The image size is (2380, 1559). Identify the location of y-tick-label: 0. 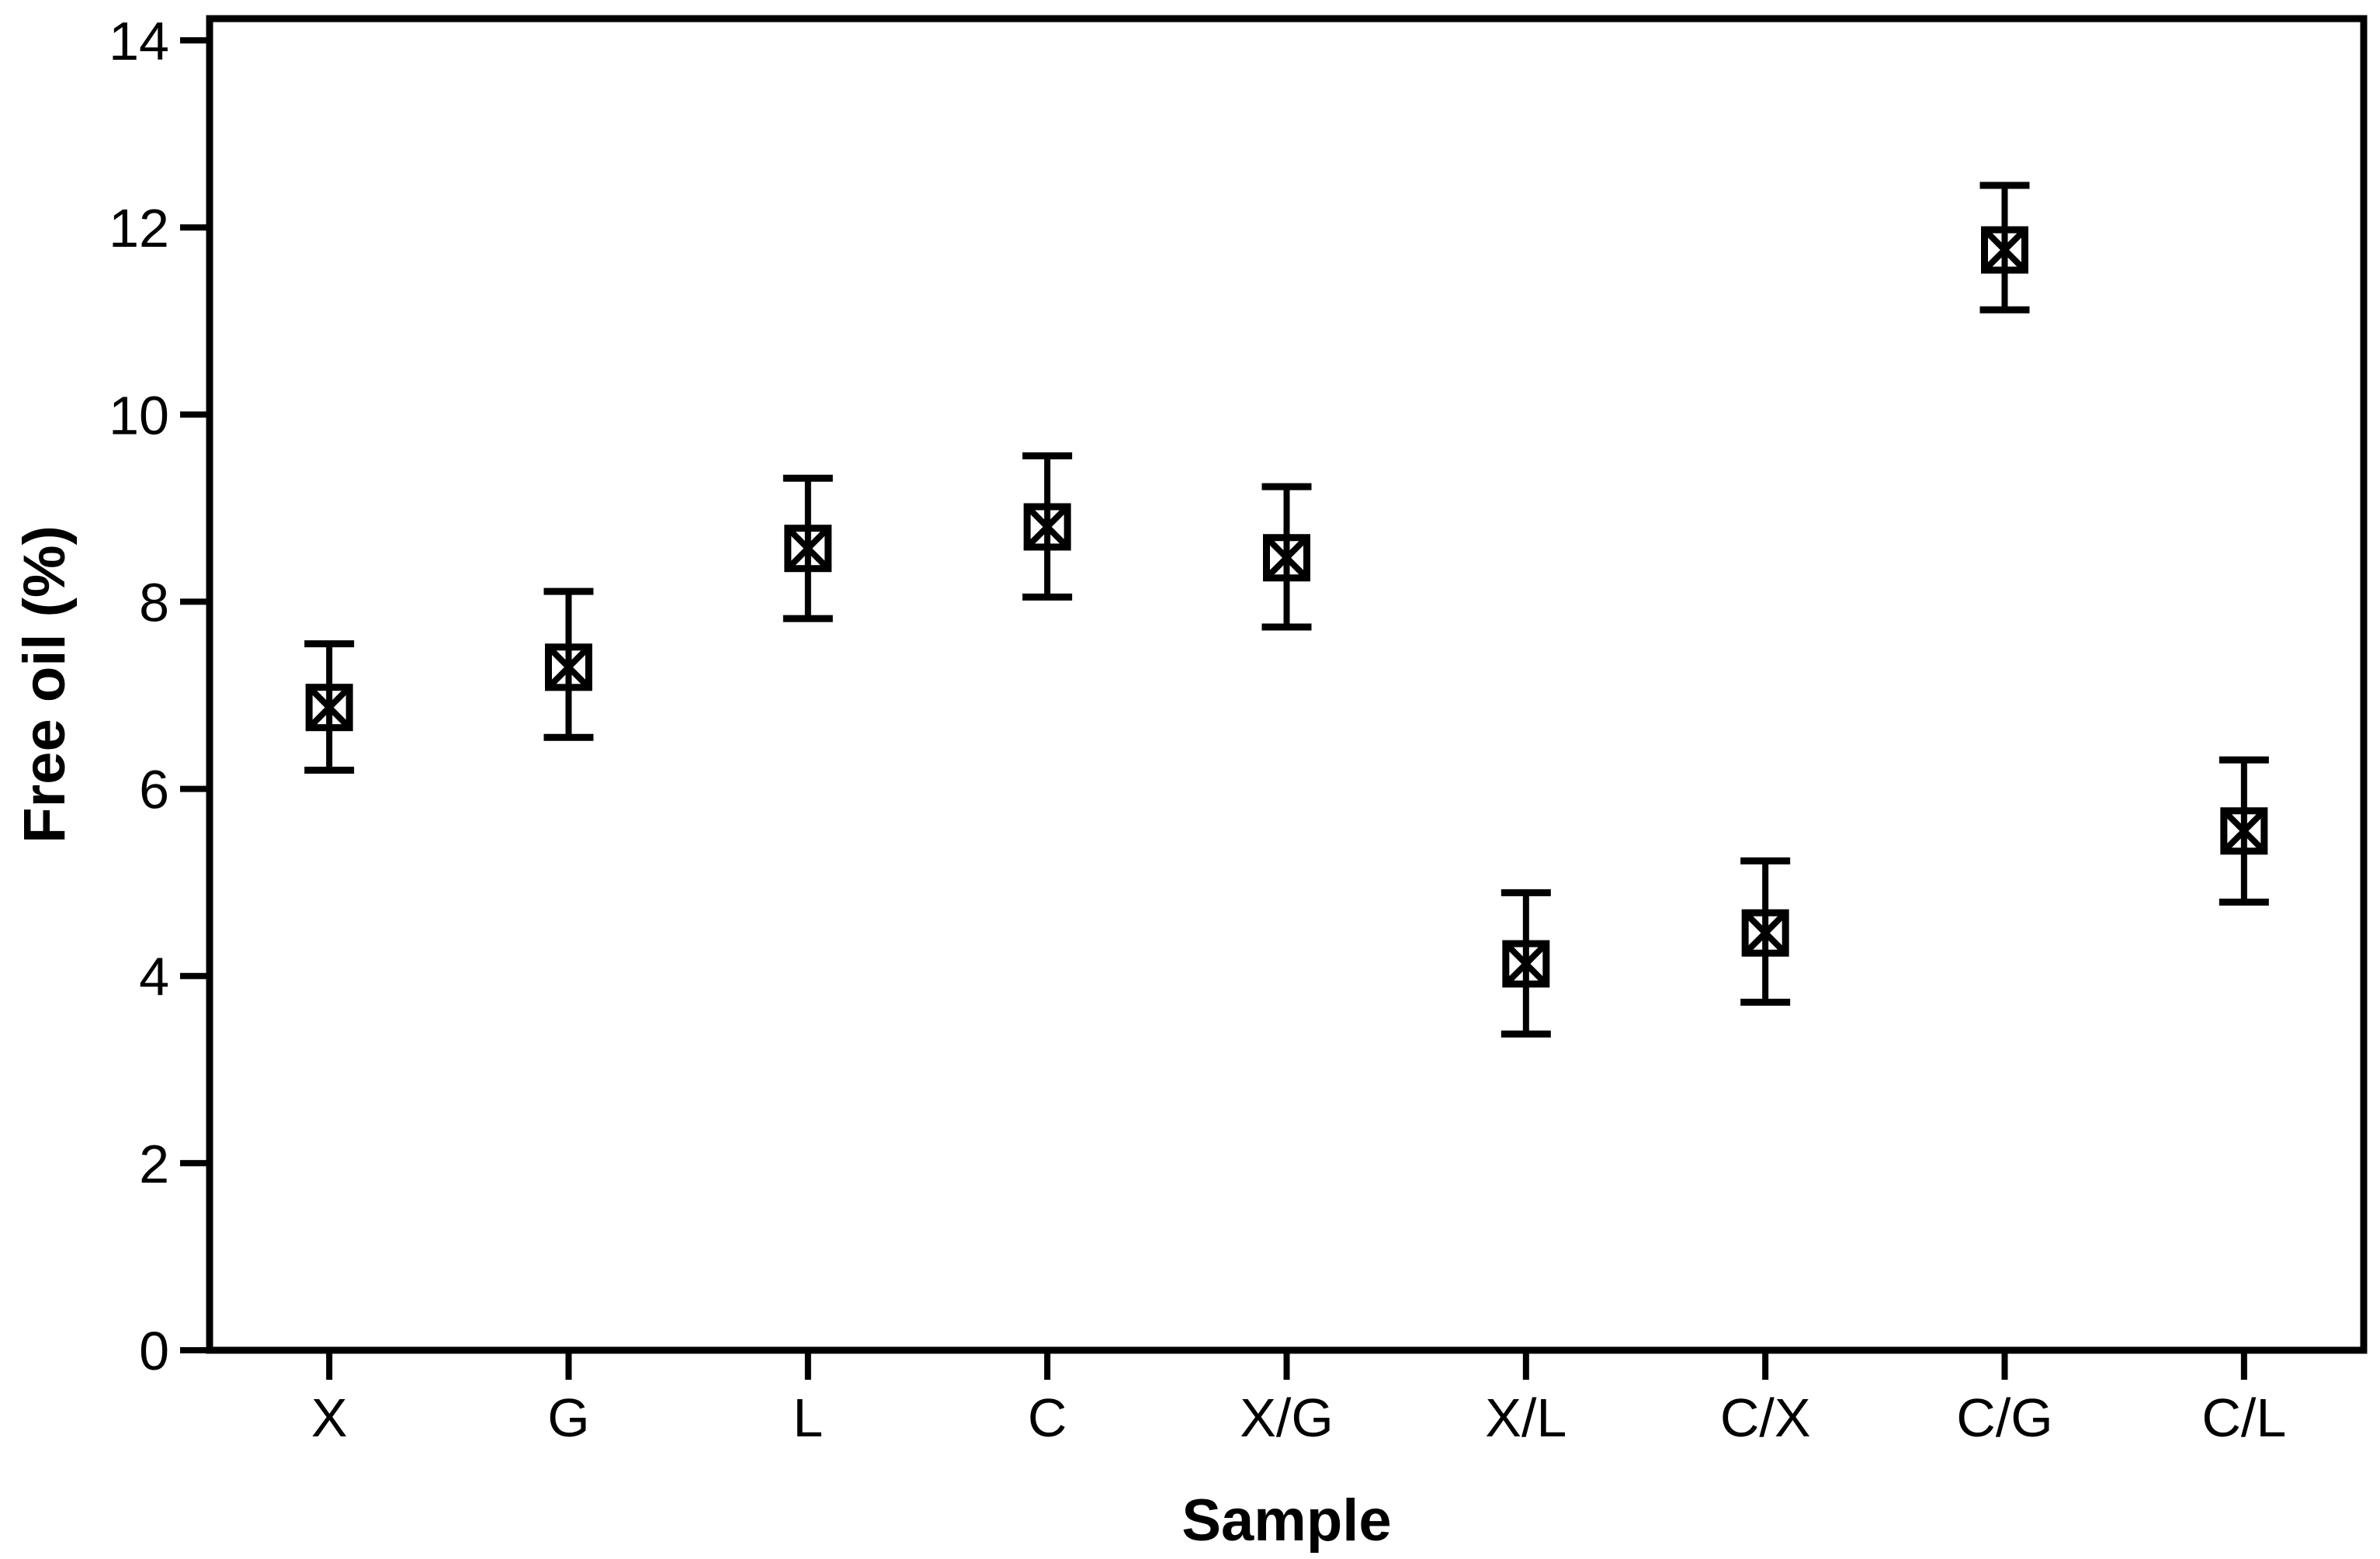
(154, 1351).